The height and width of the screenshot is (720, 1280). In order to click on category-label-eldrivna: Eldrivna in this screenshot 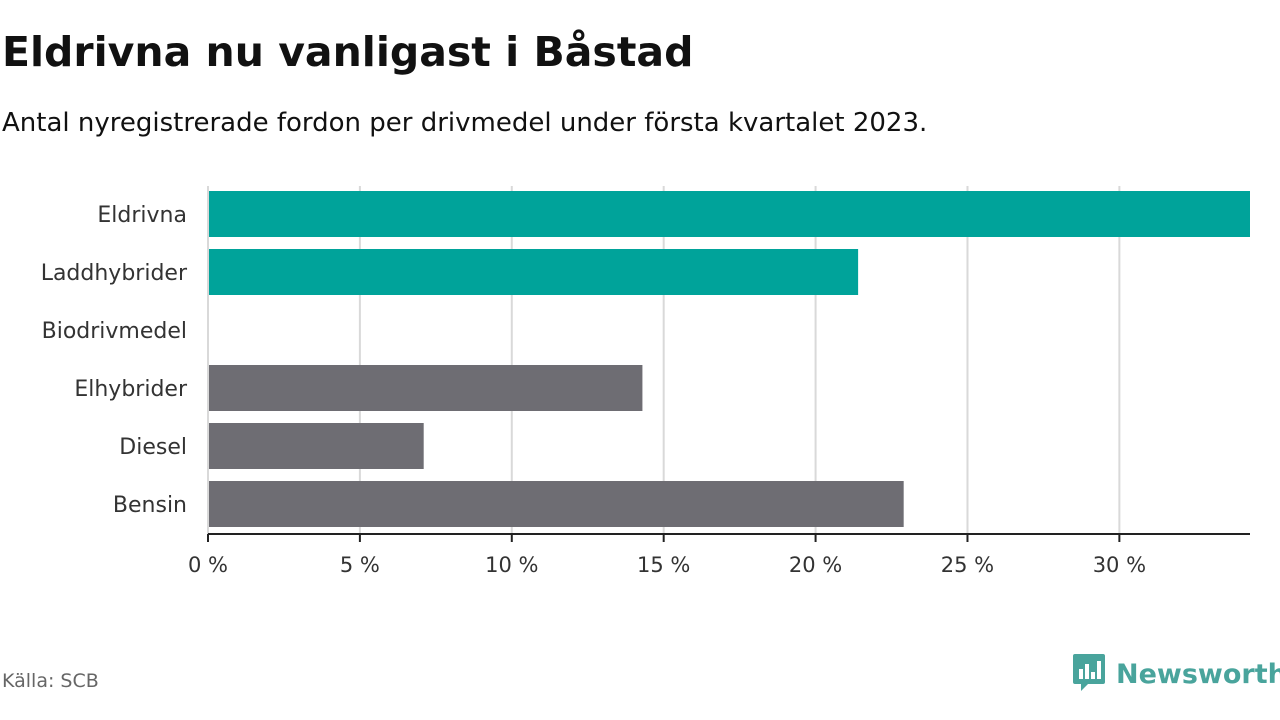, I will do `click(142, 215)`.